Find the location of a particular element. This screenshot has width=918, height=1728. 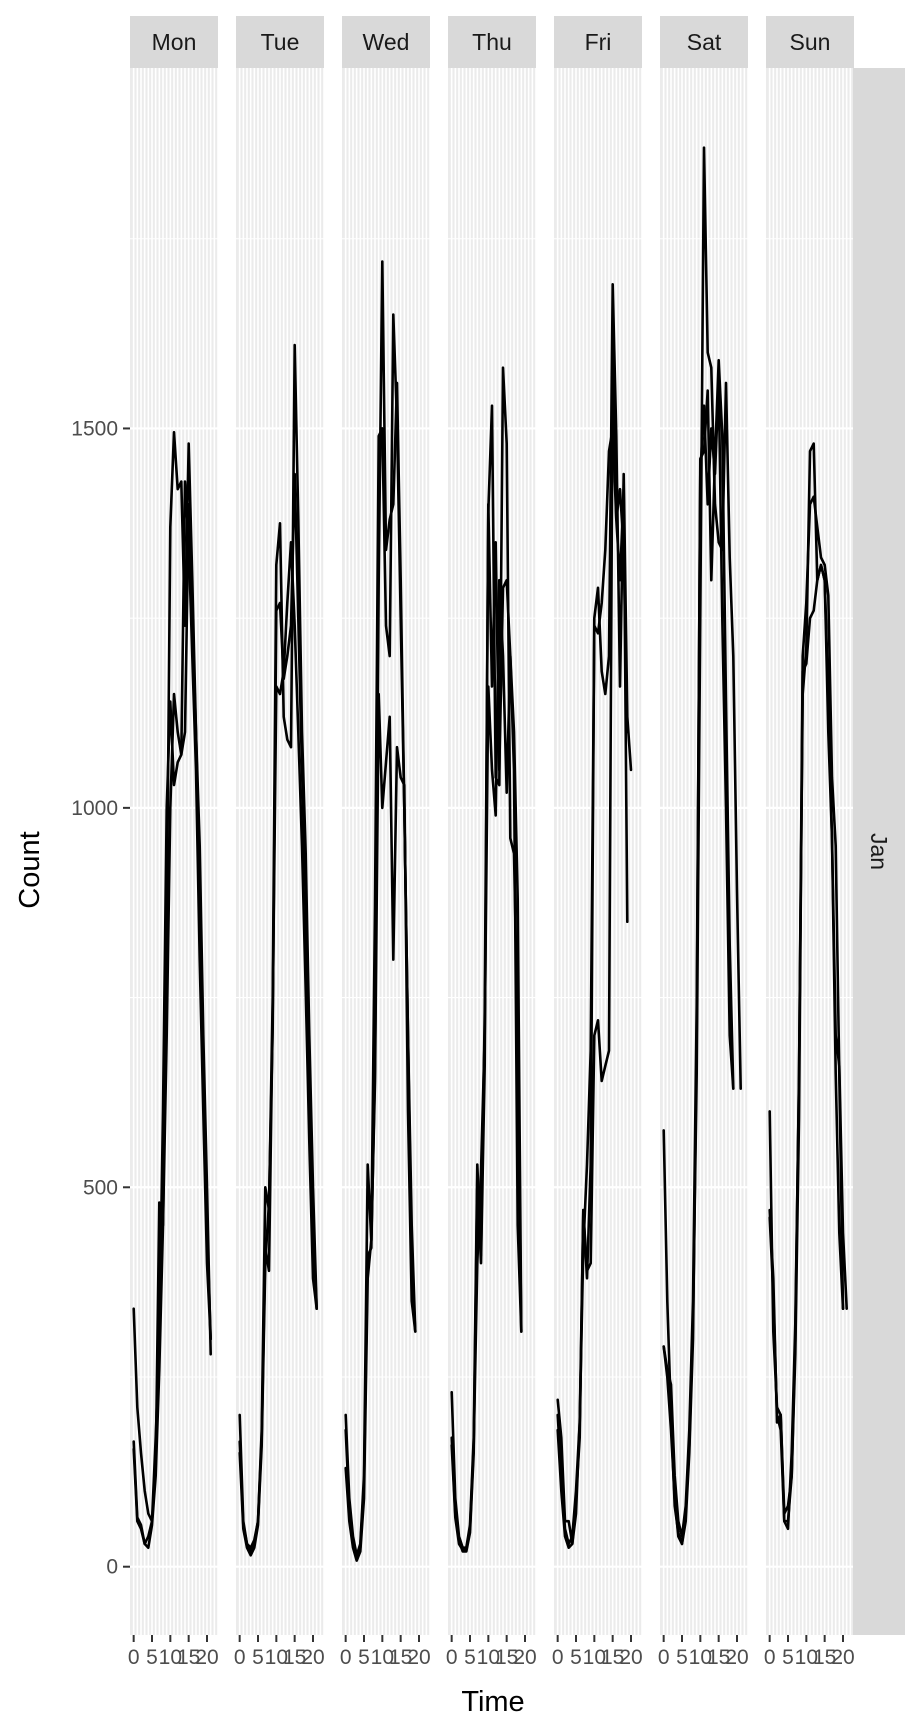

strip-wed: Wed is located at coordinates (386, 42).